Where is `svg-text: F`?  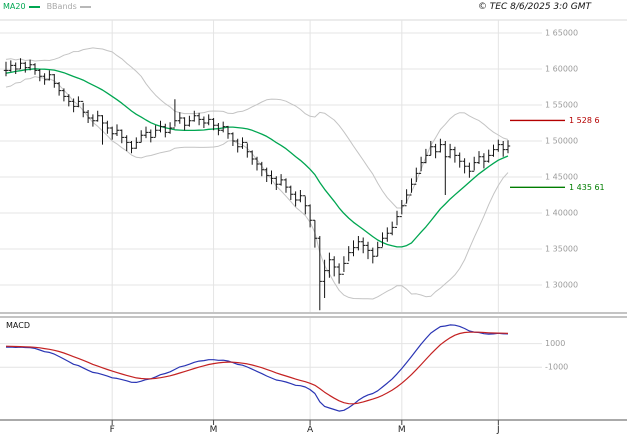
svg-text: F is located at coordinates (112, 430).